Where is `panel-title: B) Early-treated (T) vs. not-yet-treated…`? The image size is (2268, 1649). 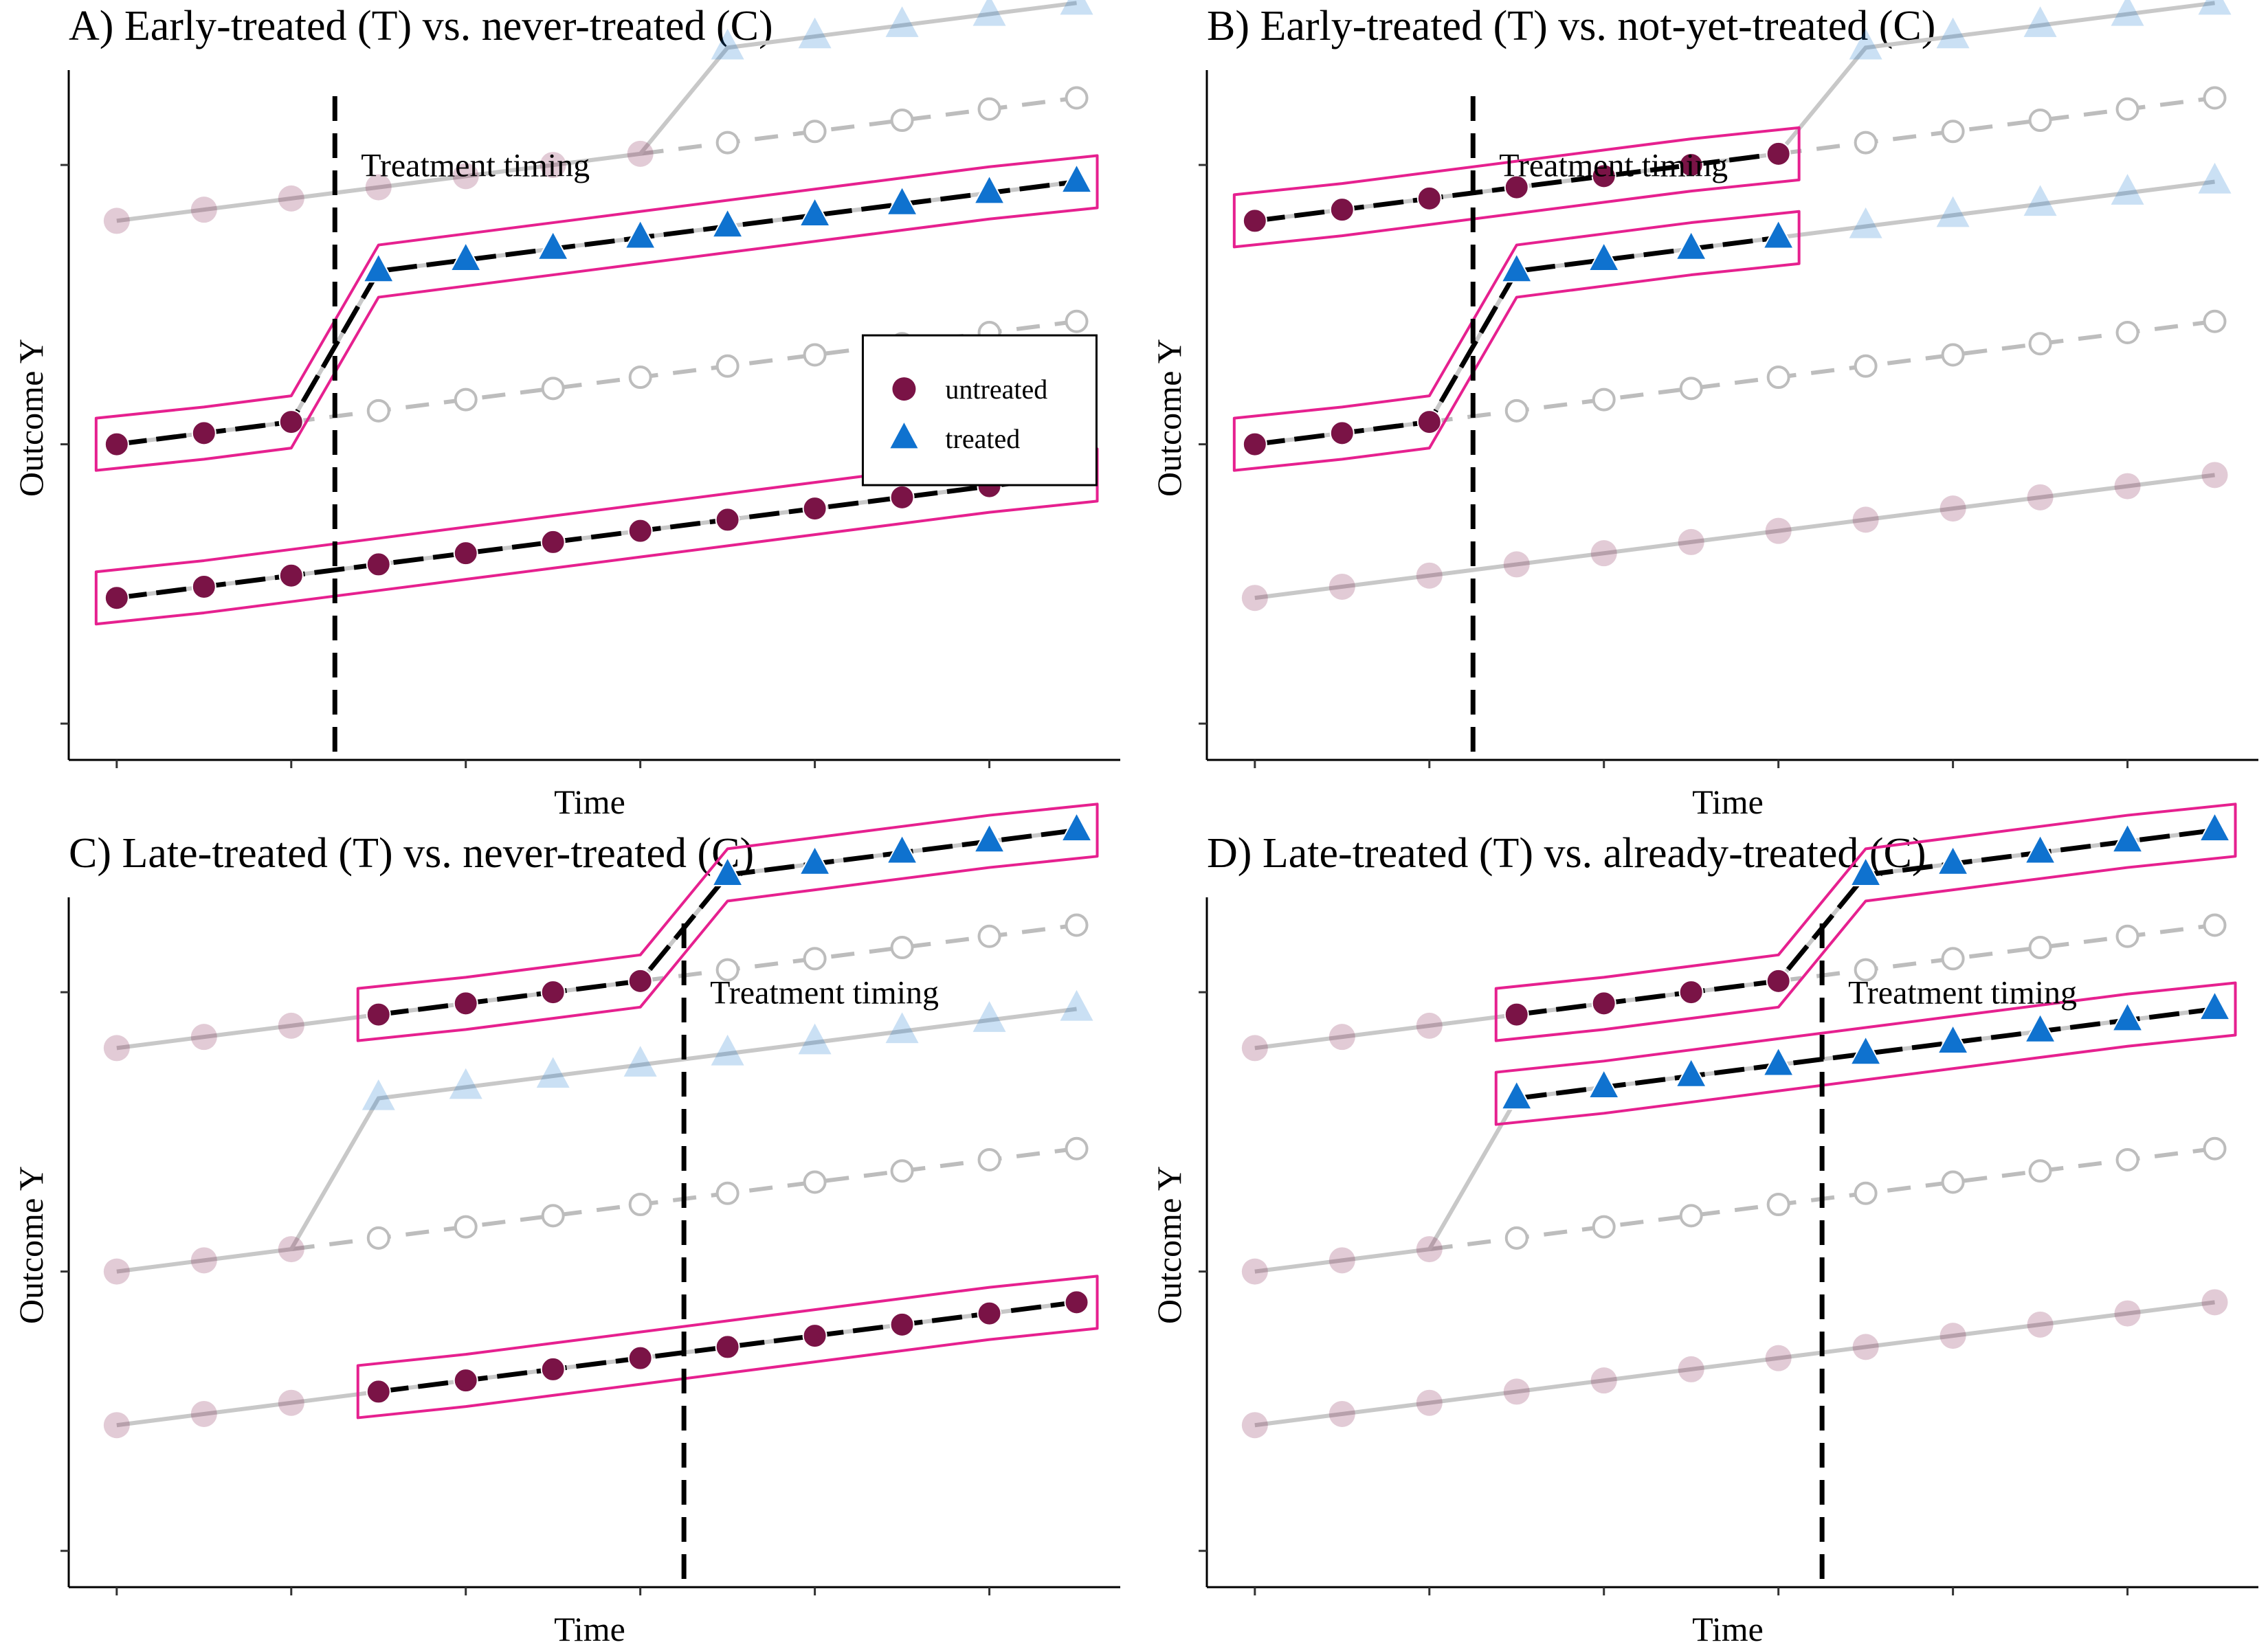
panel-title: B) Early-treated (T) vs. not-yet-treated… is located at coordinates (1571, 26).